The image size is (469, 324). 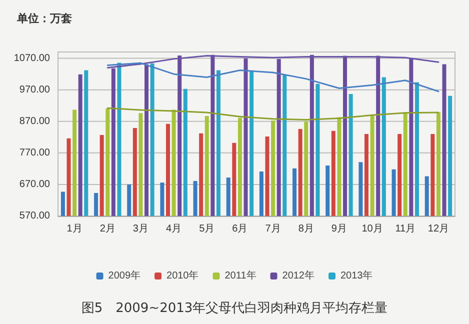 What do you see at coordinates (240, 276) in the screenshot?
I see `legend-label: 2011年` at bounding box center [240, 276].